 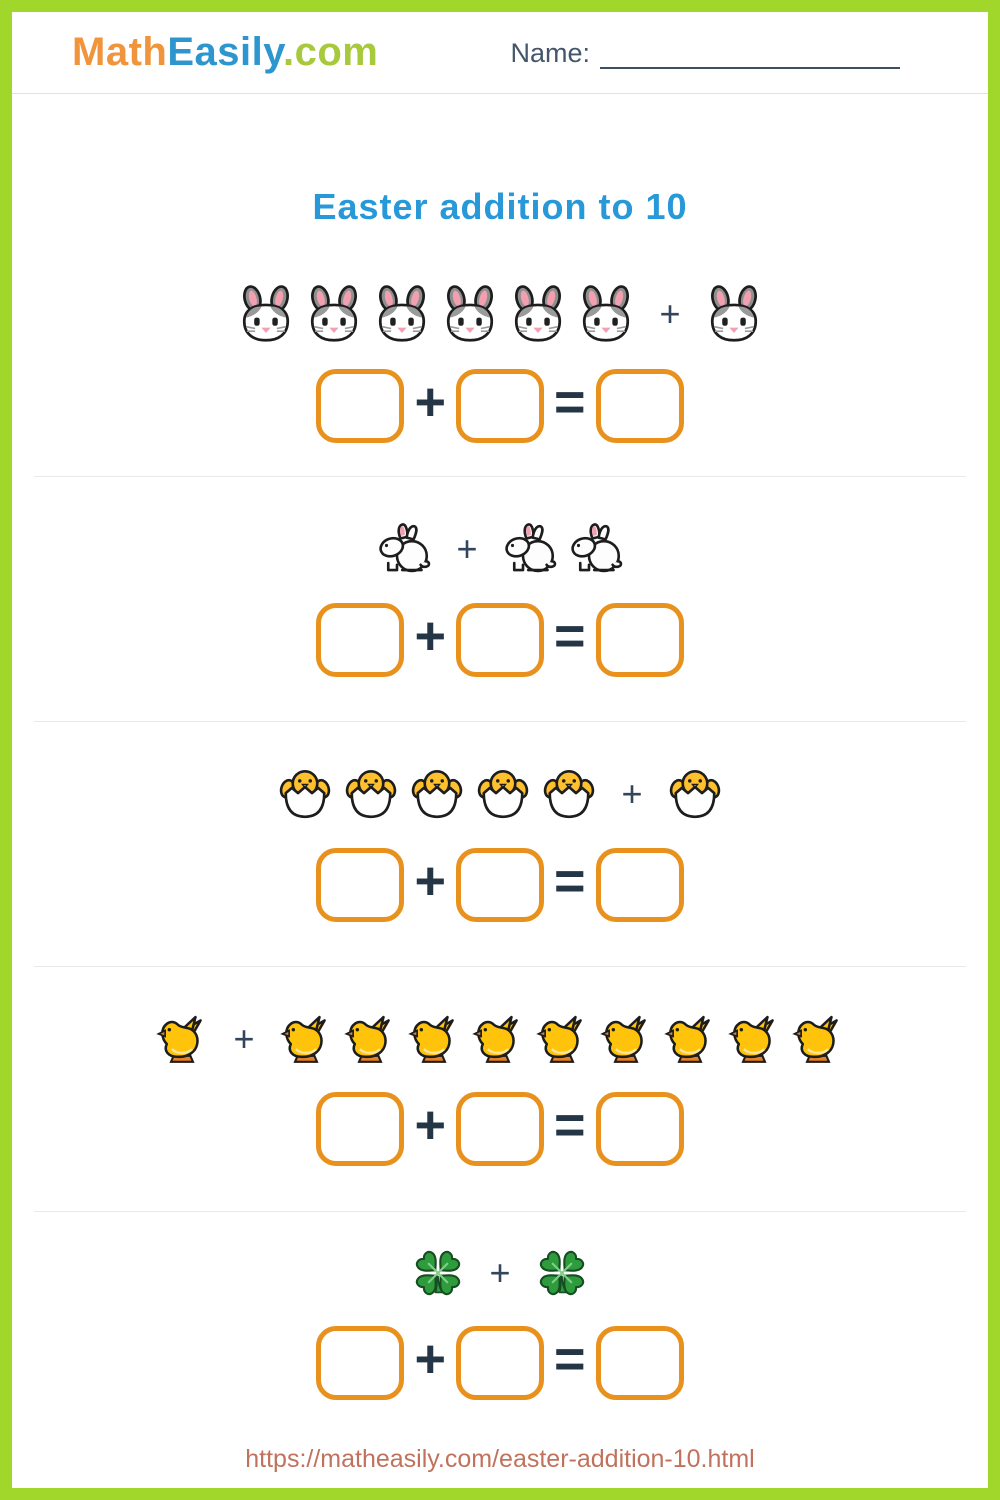 I want to click on logo-part-math: Math, so click(x=120, y=52).